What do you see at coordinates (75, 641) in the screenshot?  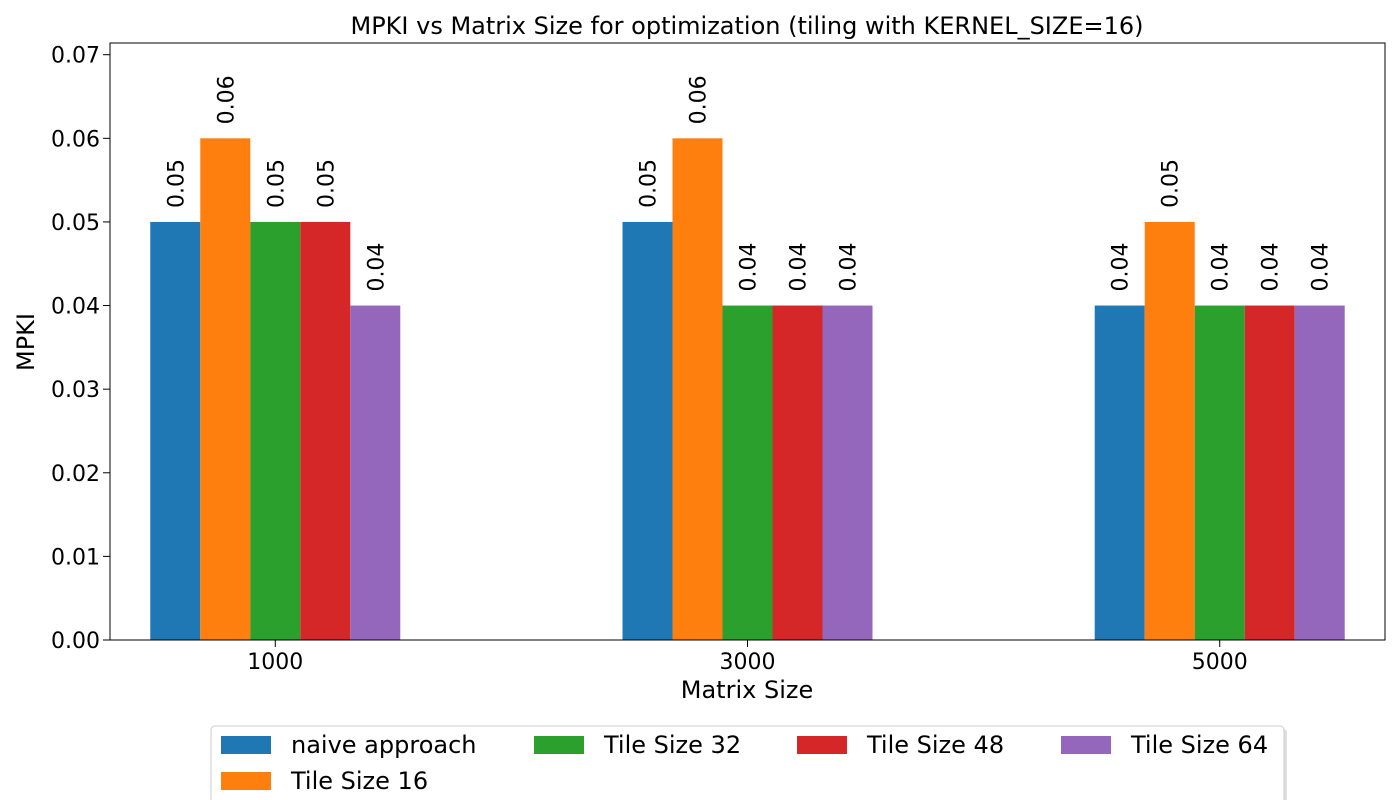 I see `y-tick-label: 0.00` at bounding box center [75, 641].